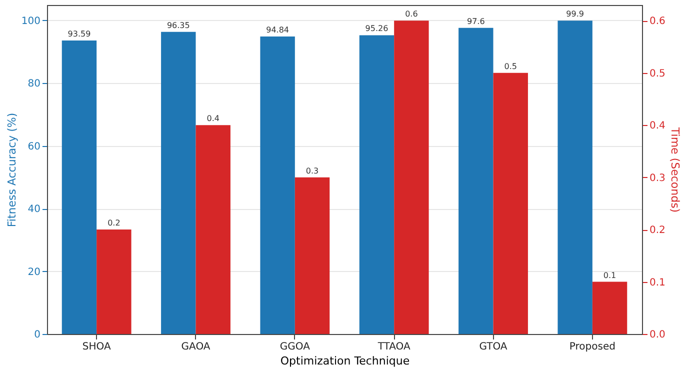 This screenshot has width=685, height=371. What do you see at coordinates (37, 335) in the screenshot?
I see `y-tick-label: 0` at bounding box center [37, 335].